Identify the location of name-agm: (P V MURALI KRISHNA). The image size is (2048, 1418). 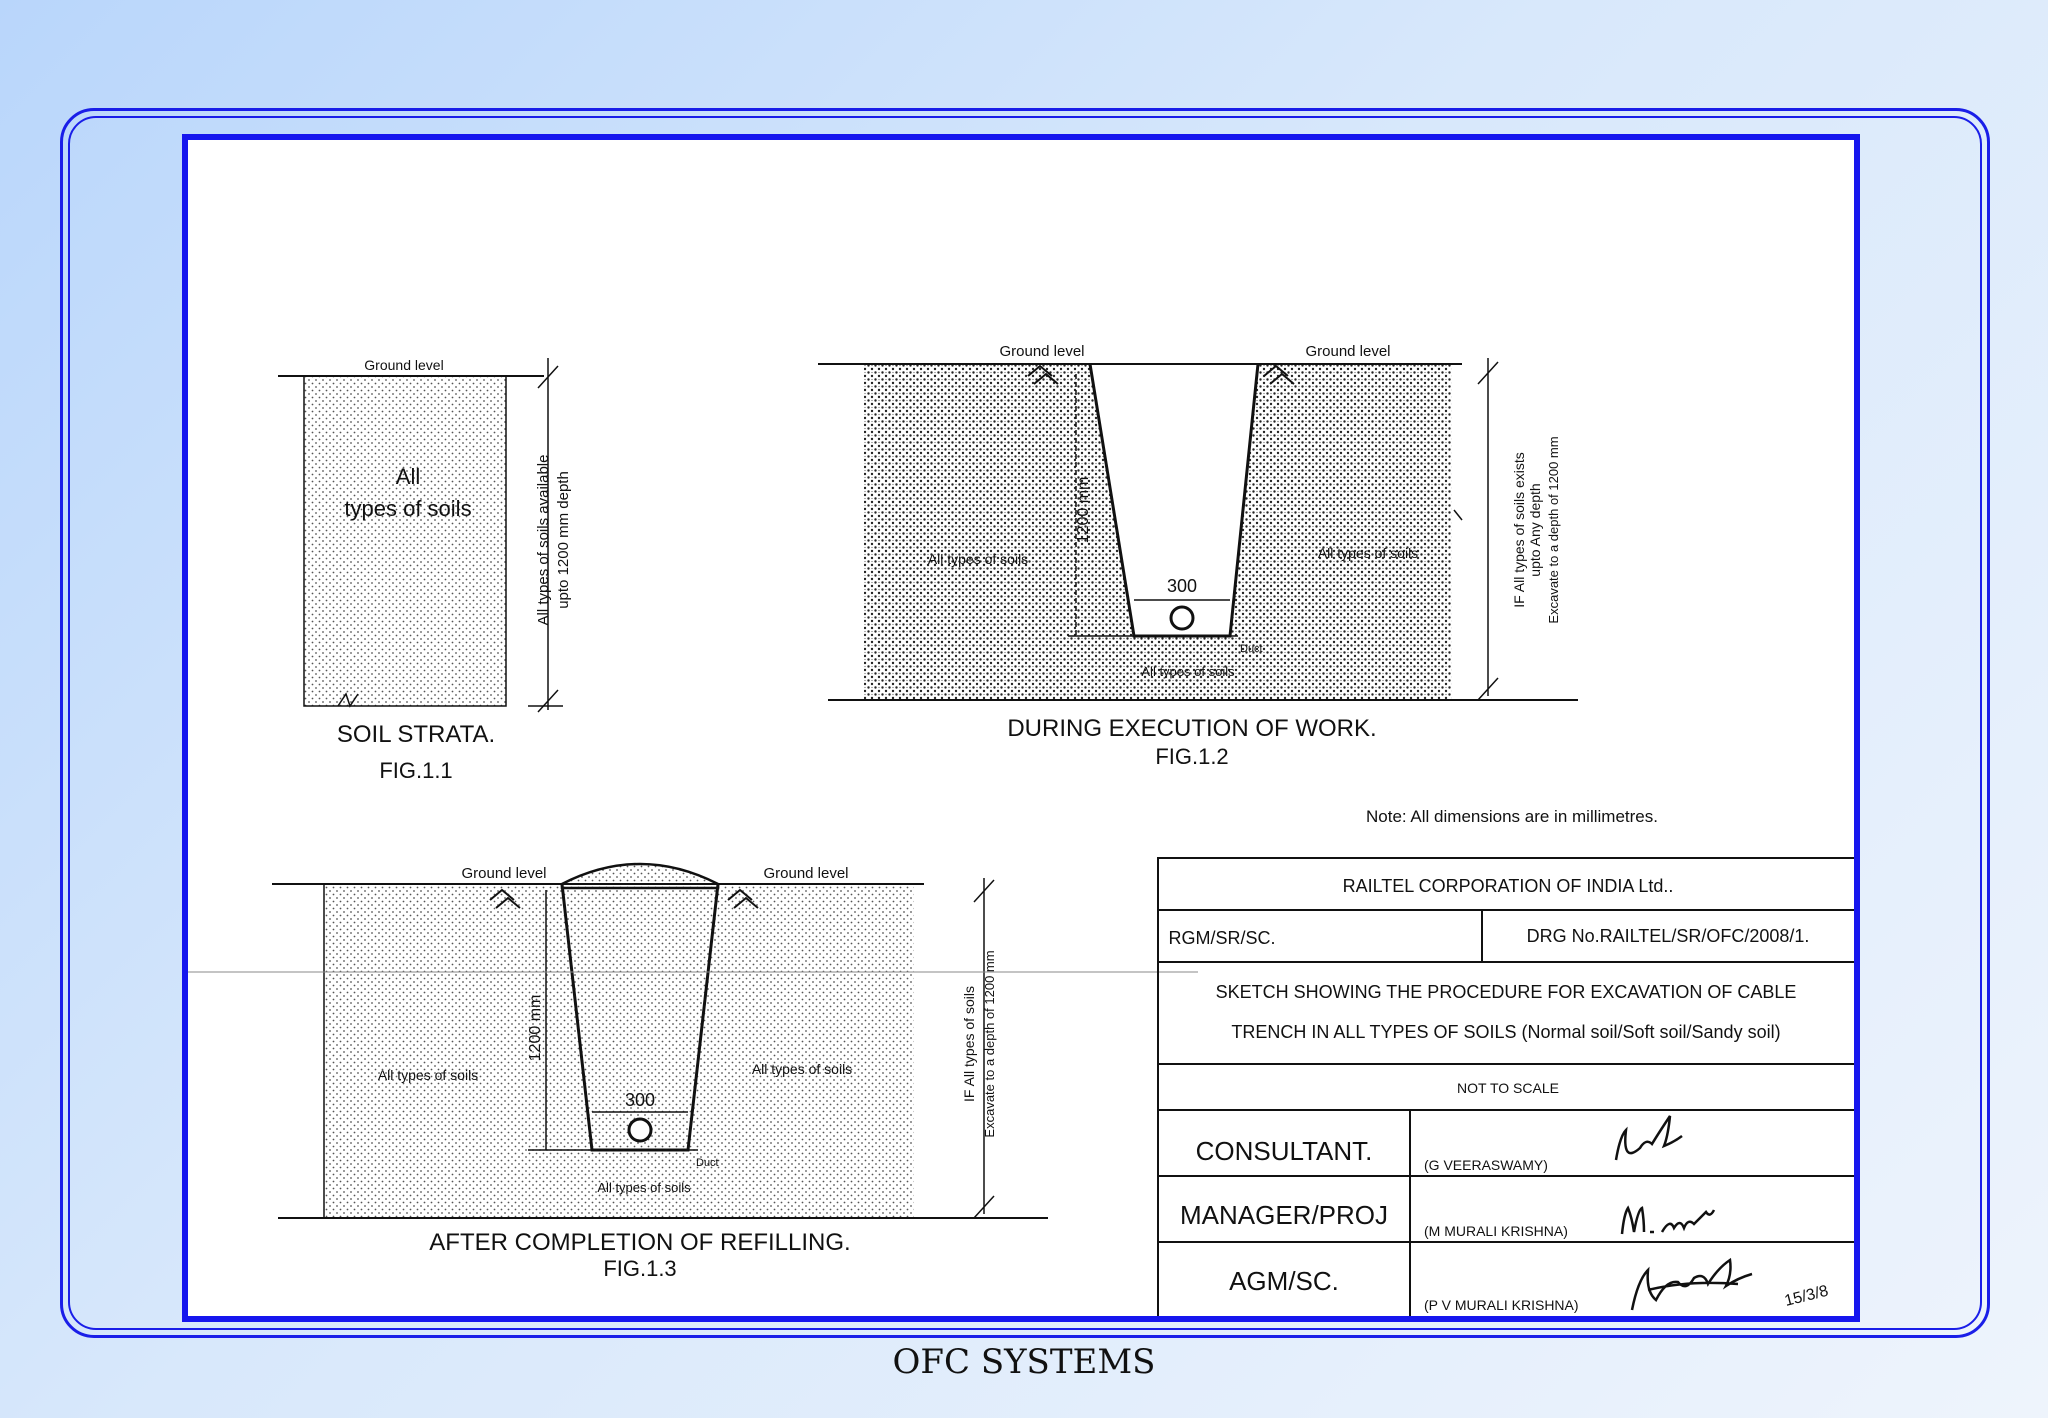
(1501, 1305).